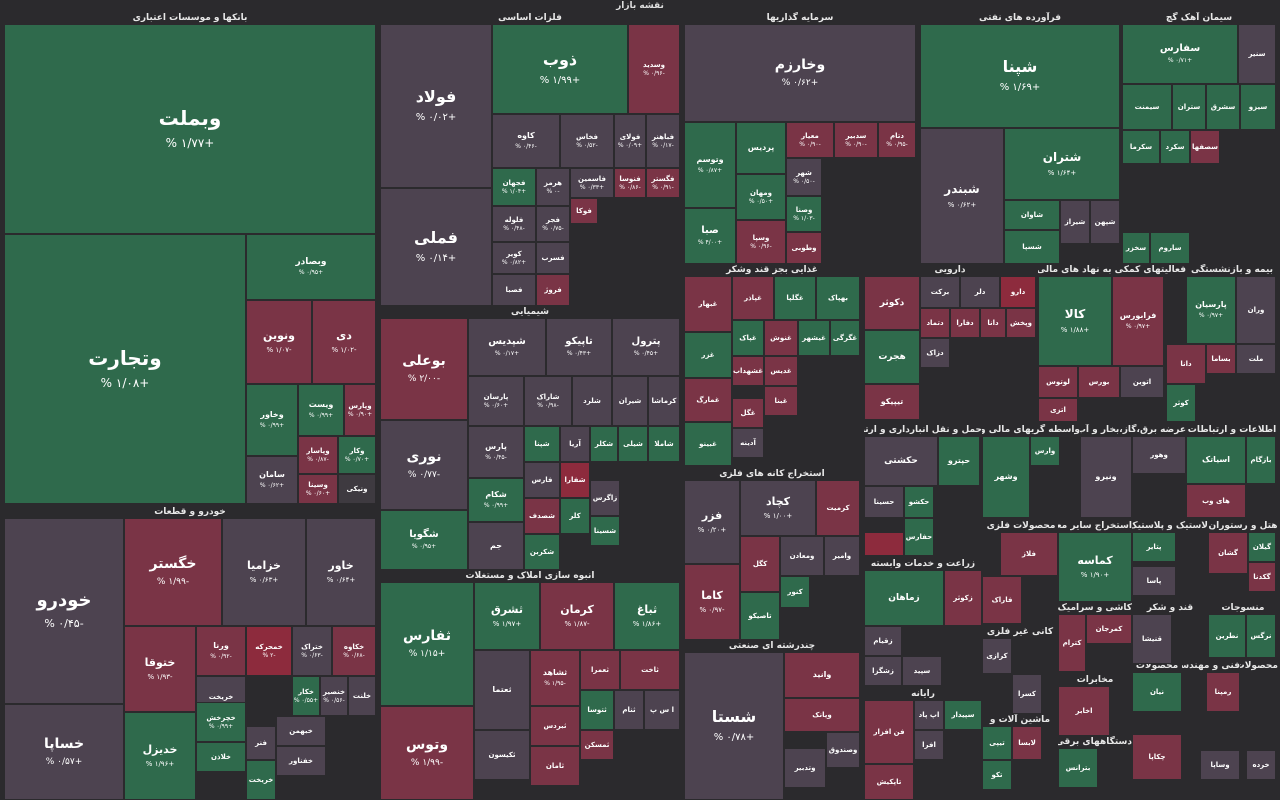 Image resolution: width=1280 pixels, height=800 pixels. Describe the element at coordinates (795, 592) in the screenshot. I see `stock-tile: کنور` at that location.